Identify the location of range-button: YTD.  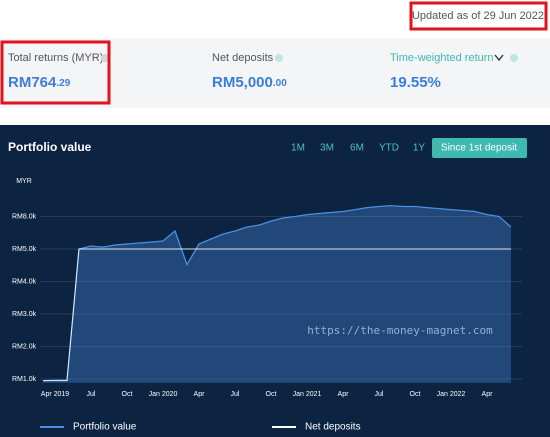
(389, 148).